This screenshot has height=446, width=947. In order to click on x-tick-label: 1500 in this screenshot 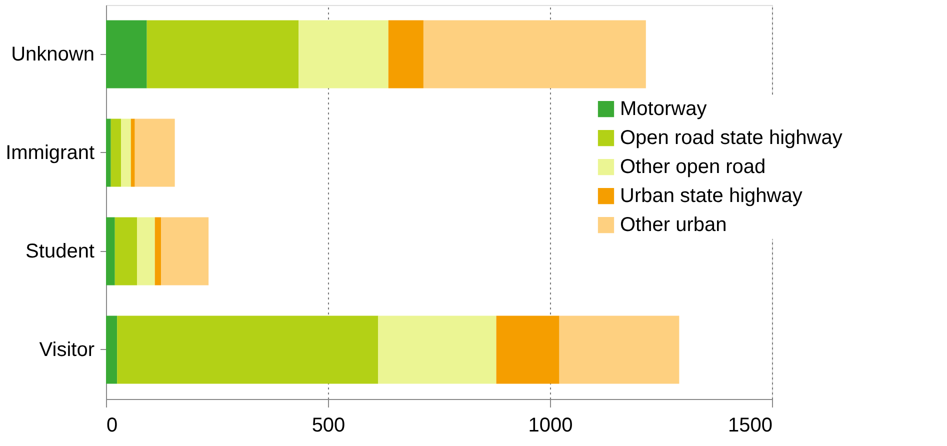, I will do `click(750, 425)`.